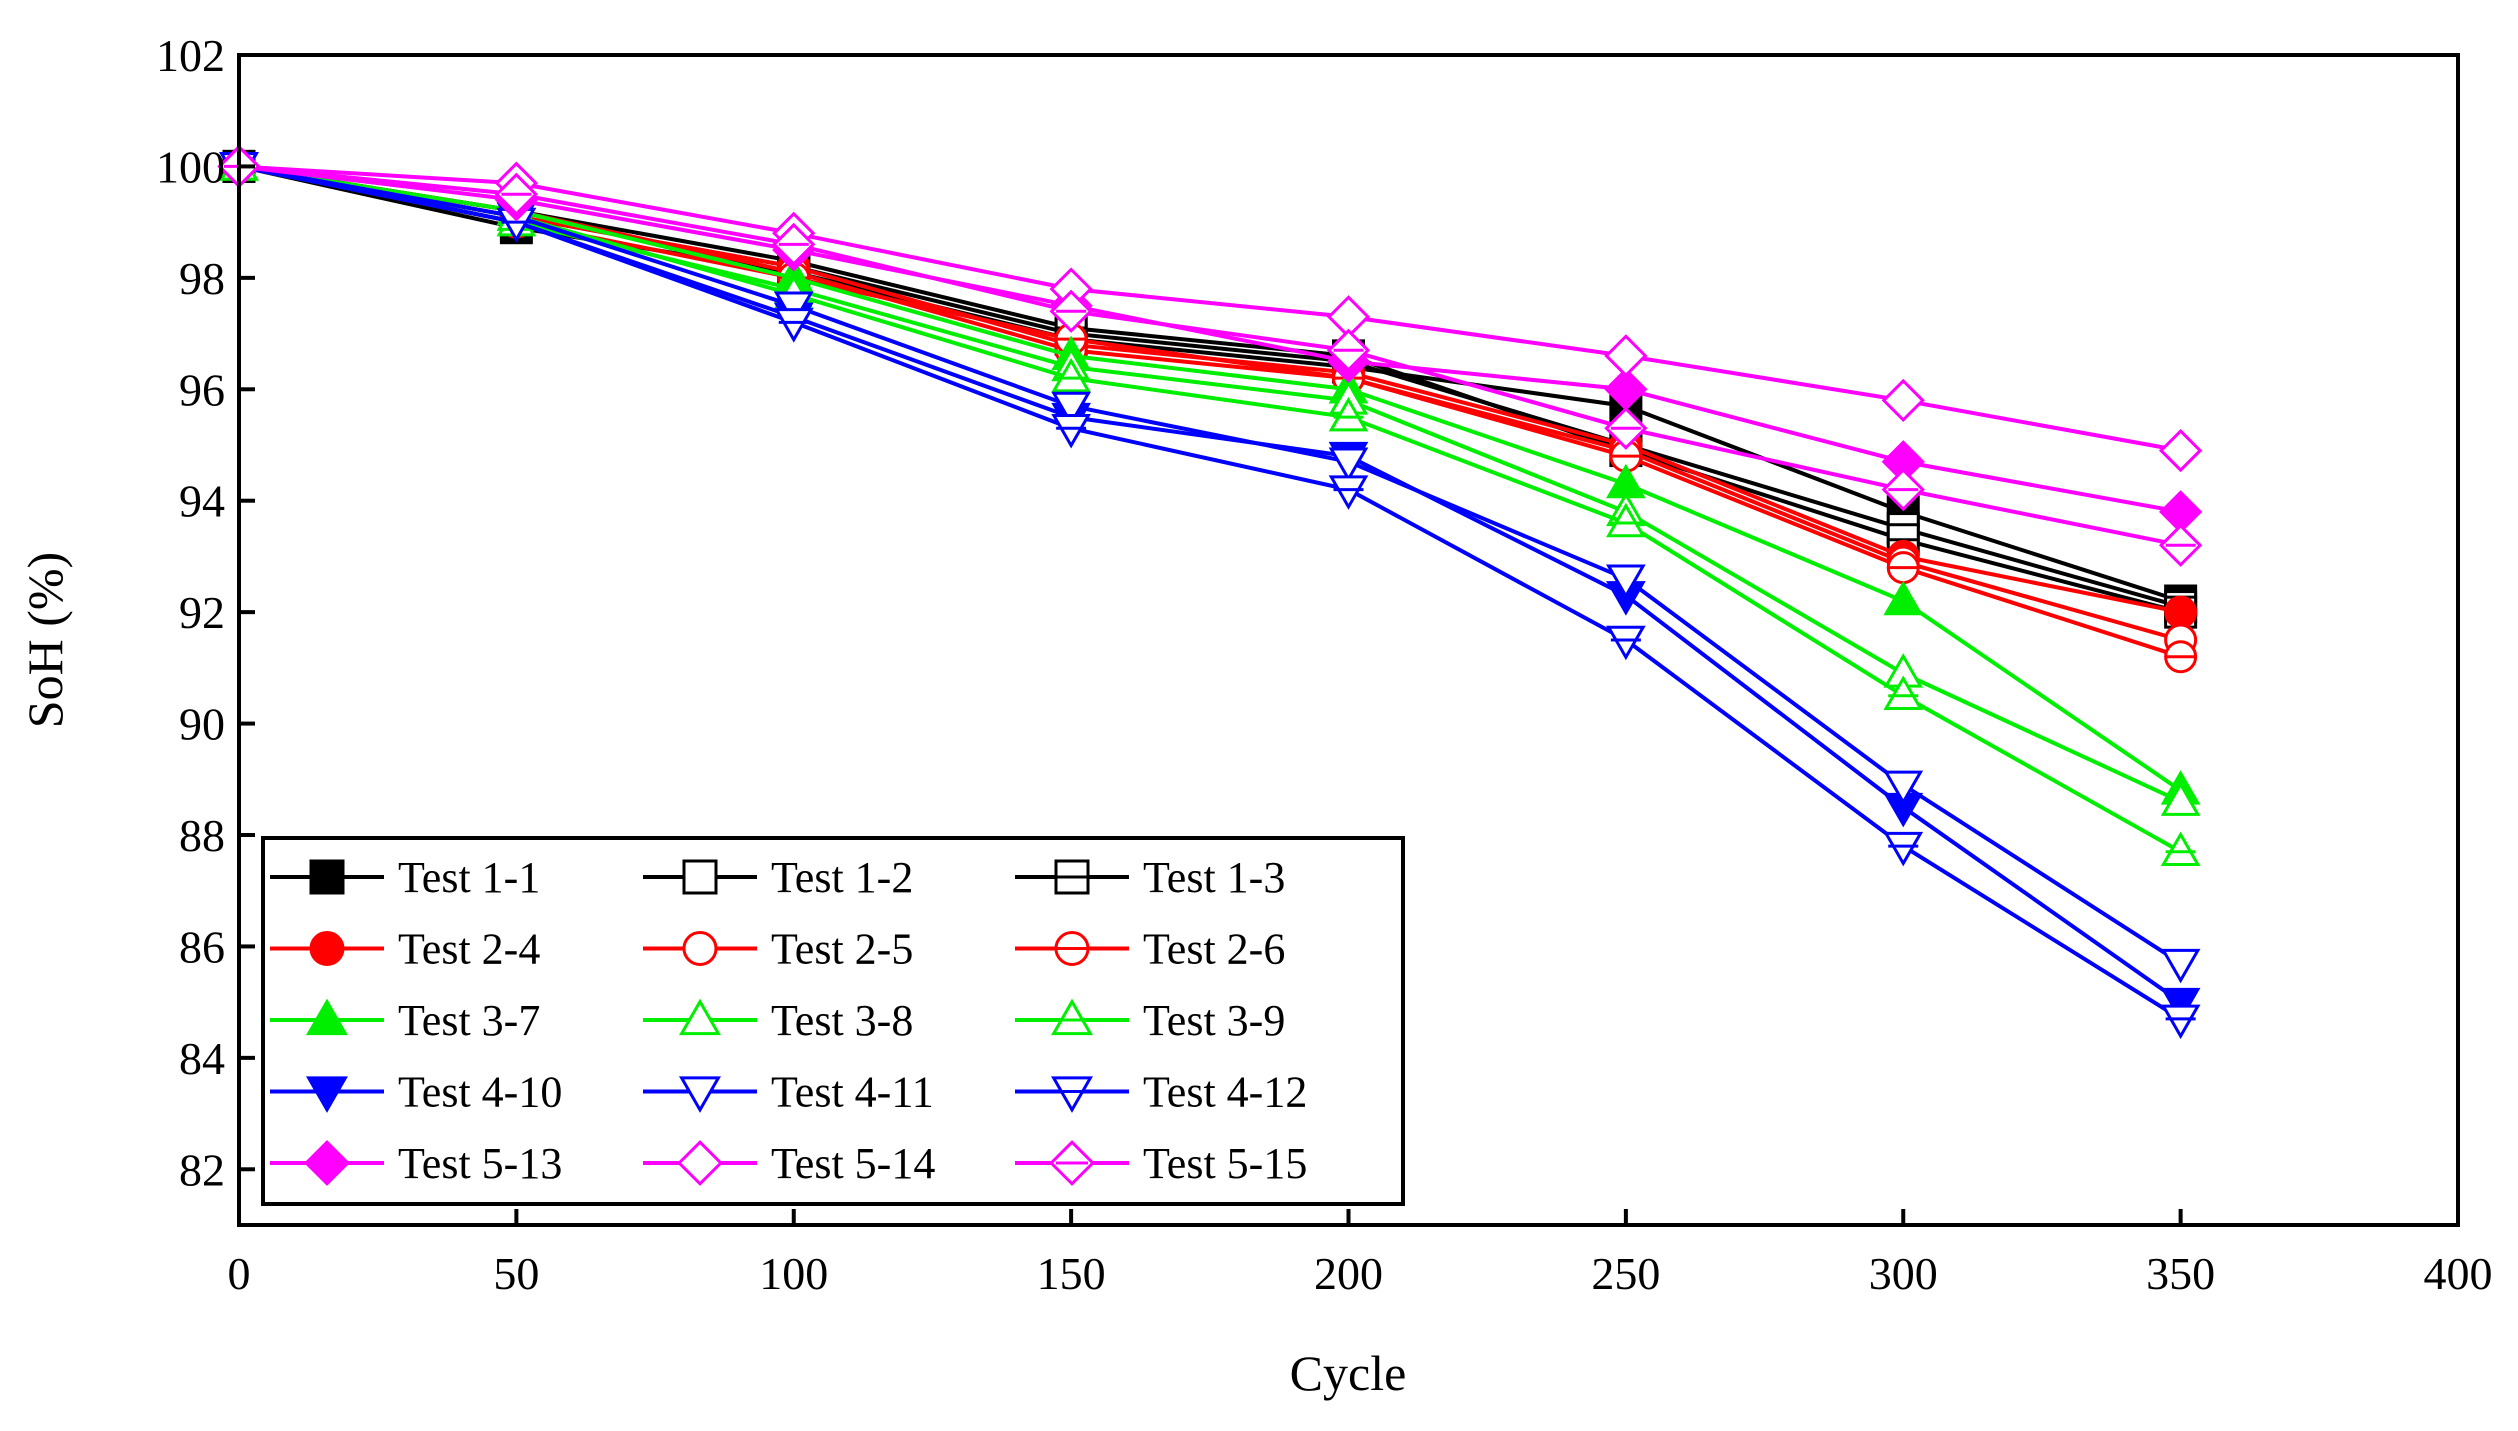 The height and width of the screenshot is (1431, 2518). What do you see at coordinates (190, 55) in the screenshot?
I see `y-tick-label: 102` at bounding box center [190, 55].